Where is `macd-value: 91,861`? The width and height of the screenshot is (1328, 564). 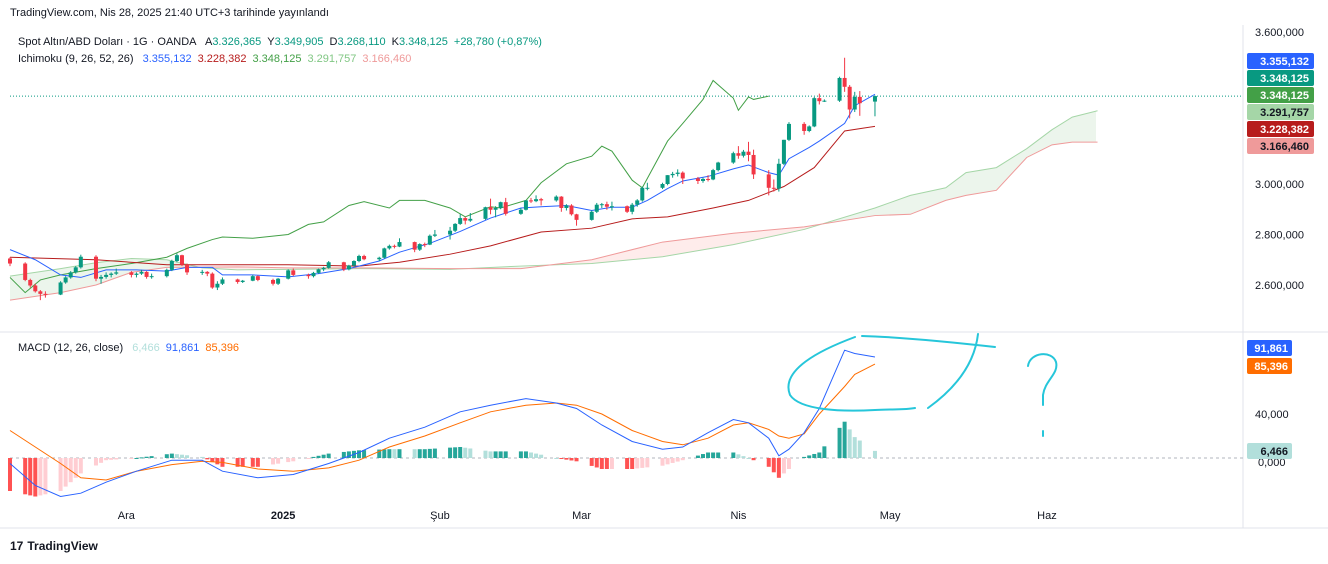 macd-value: 91,861 is located at coordinates (182, 348).